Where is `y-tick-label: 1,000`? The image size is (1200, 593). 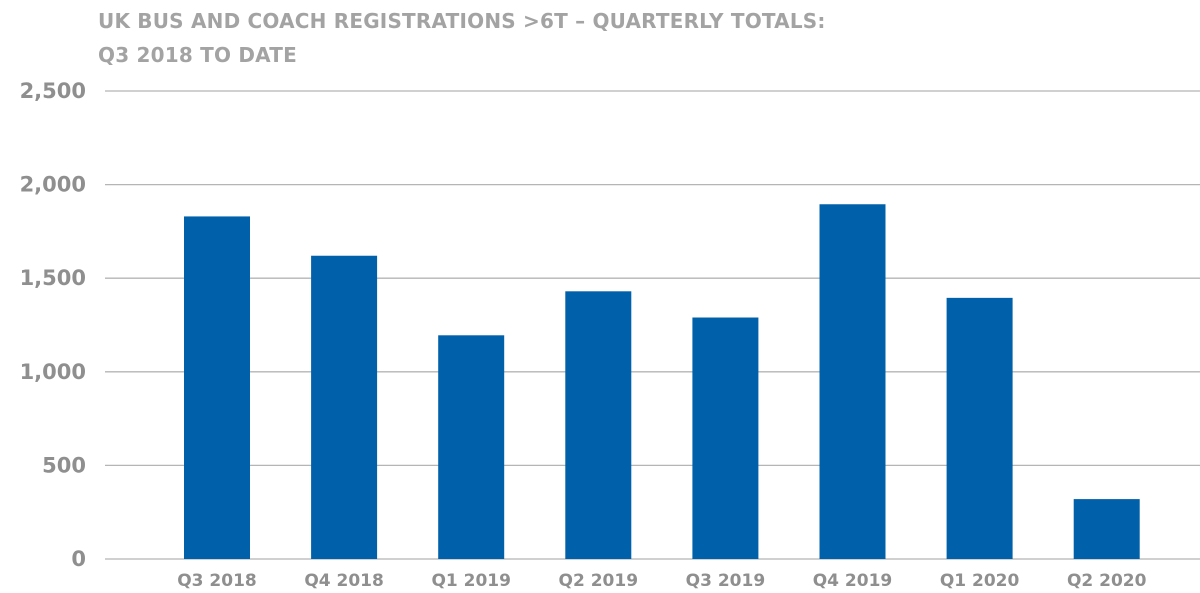
y-tick-label: 1,000 is located at coordinates (53, 372).